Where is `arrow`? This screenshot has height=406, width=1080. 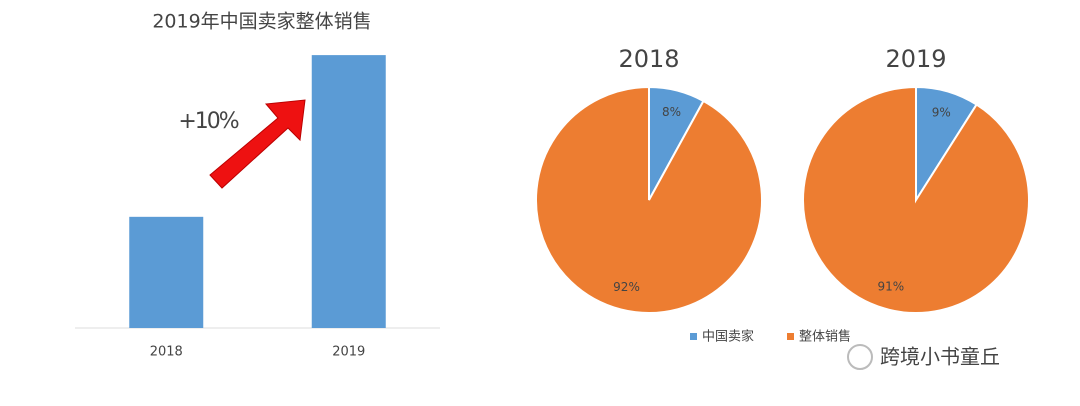
arrow is located at coordinates (257, 144).